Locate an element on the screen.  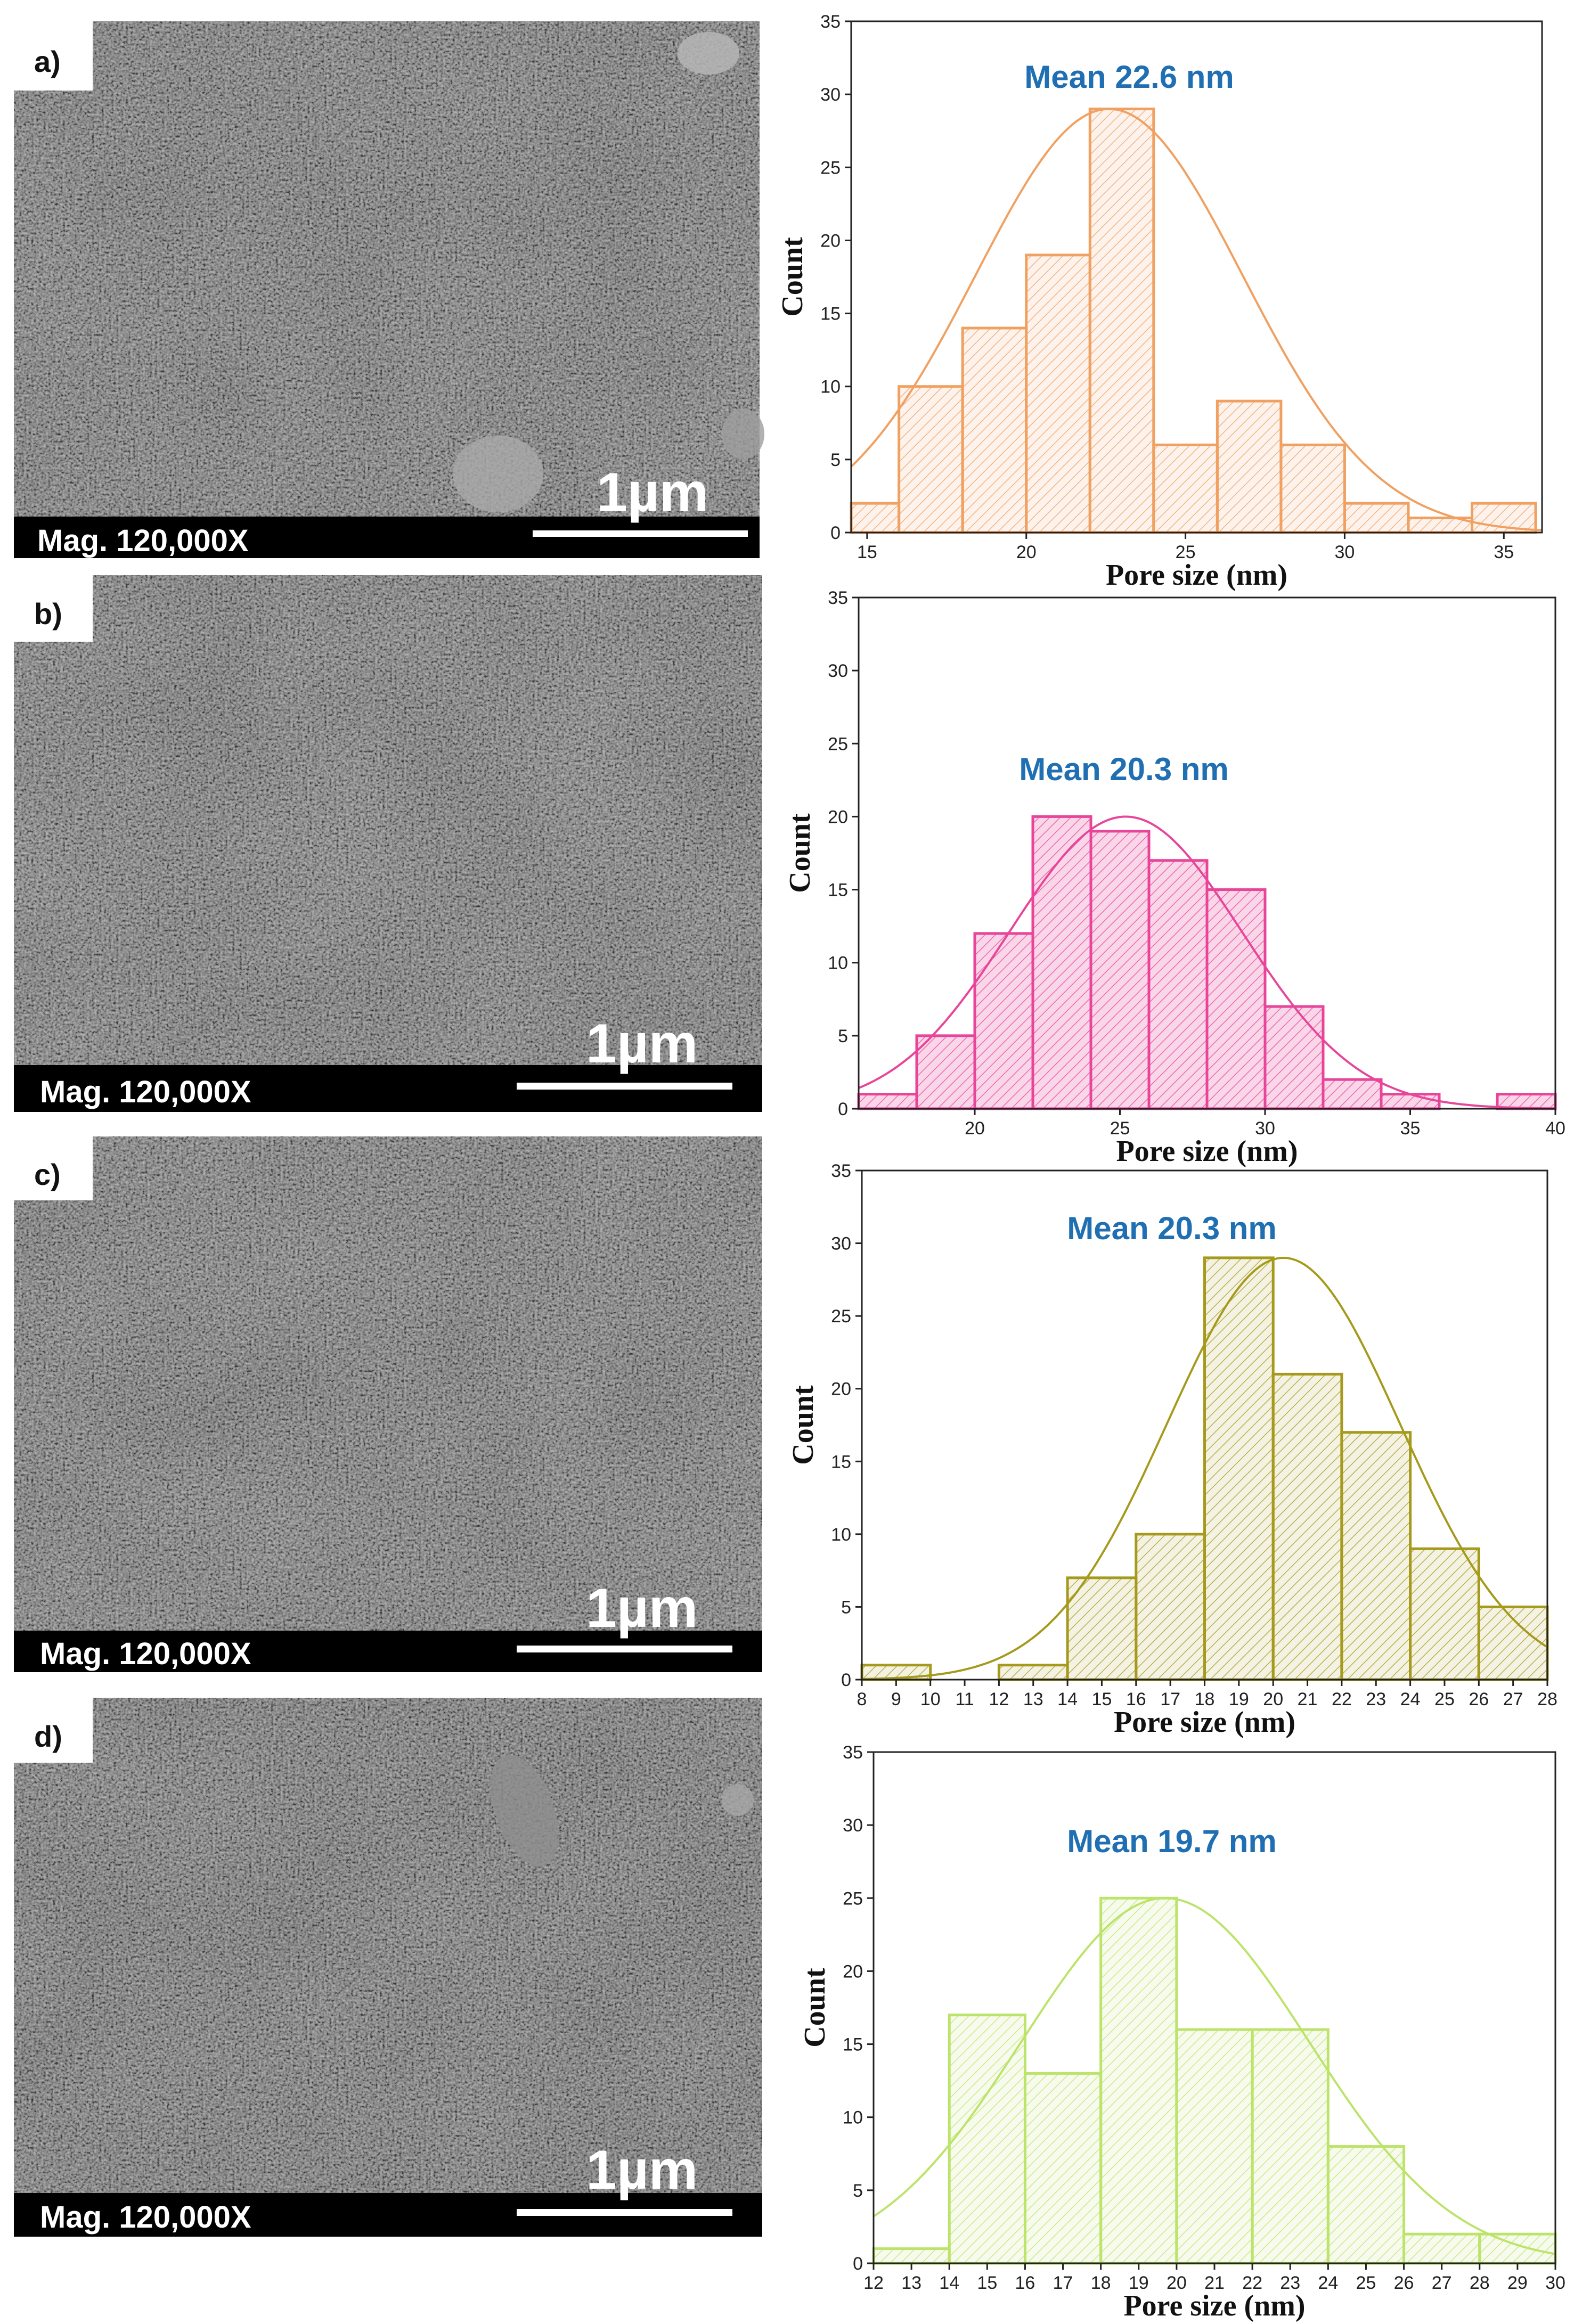
sem-panel-d: d) Mag. 120,000X 1µm is located at coordinates (388, 1967).